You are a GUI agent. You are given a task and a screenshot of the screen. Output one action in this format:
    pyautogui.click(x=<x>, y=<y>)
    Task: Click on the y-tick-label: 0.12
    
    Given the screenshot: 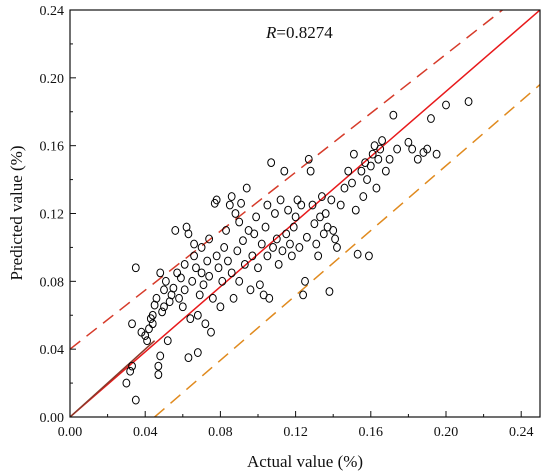 What is the action you would take?
    pyautogui.click(x=52, y=215)
    